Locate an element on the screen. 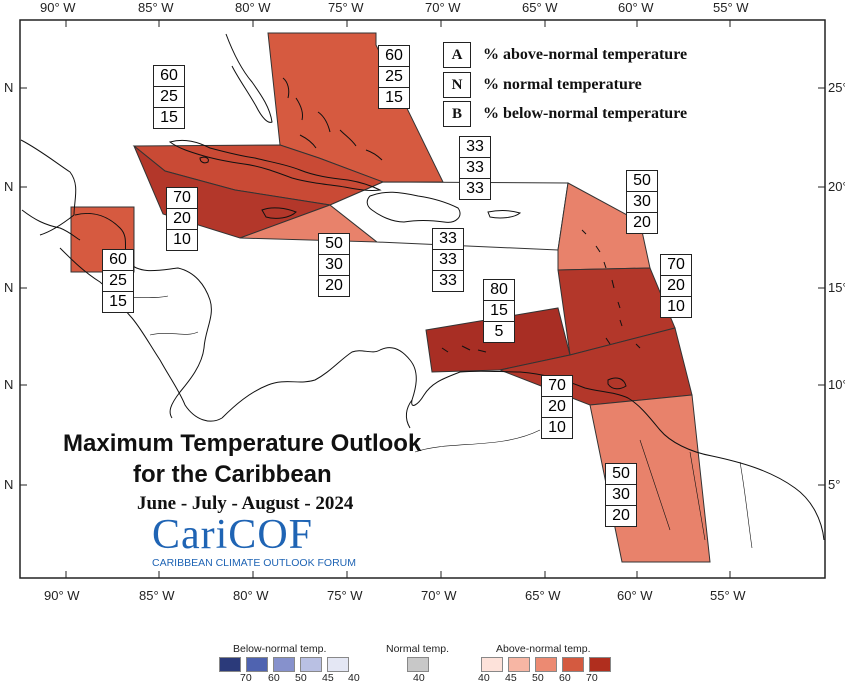  legend-below-value: 40 is located at coordinates (354, 678).